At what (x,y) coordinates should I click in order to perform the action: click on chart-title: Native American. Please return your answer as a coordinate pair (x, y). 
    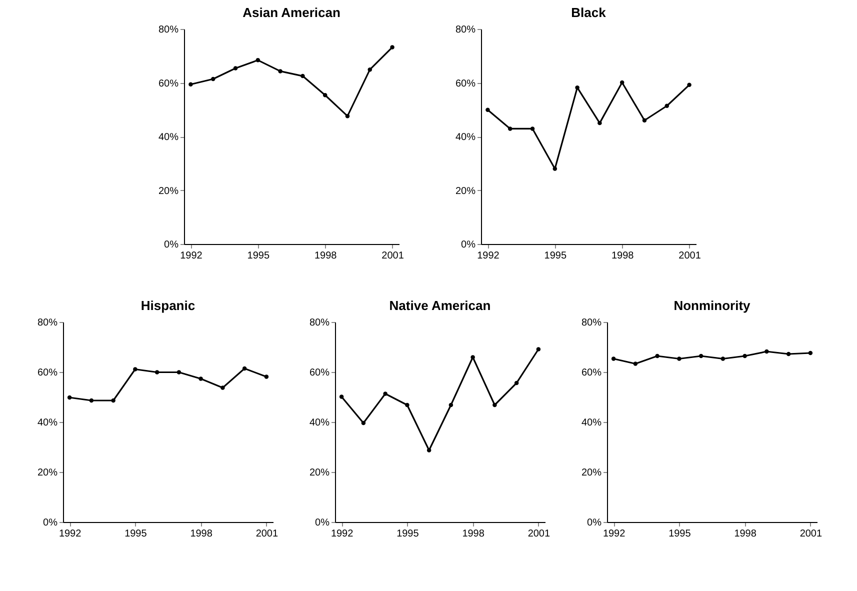
    Looking at the image, I should click on (439, 305).